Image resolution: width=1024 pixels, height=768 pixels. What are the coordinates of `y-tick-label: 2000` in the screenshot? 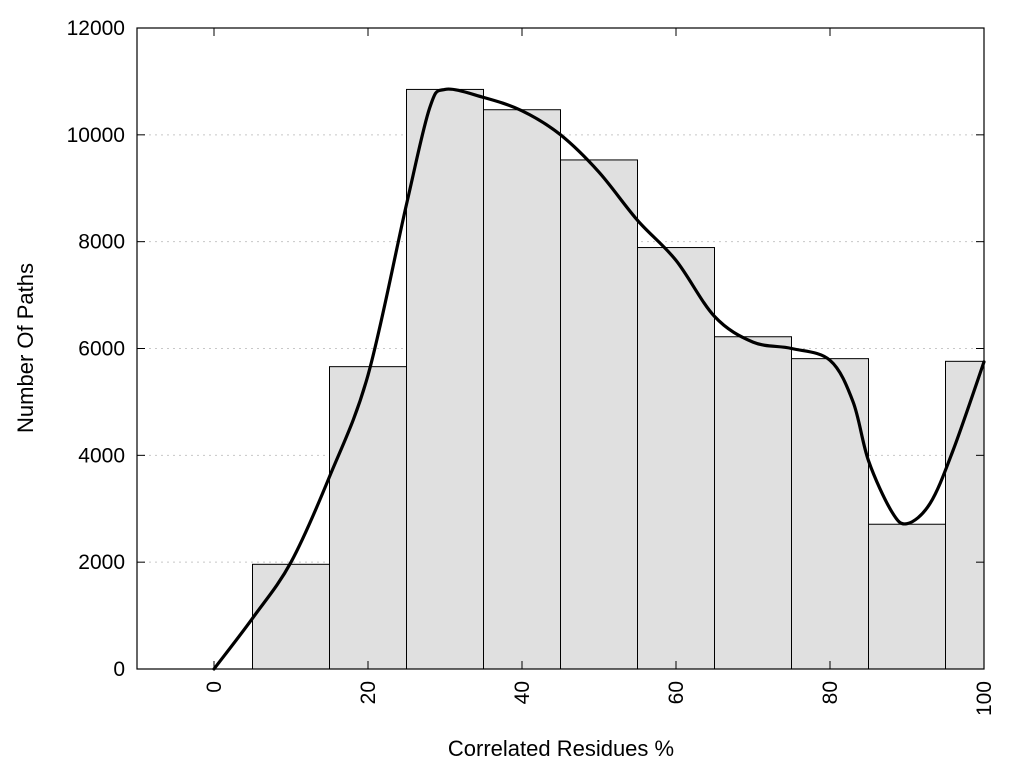 It's located at (101, 562).